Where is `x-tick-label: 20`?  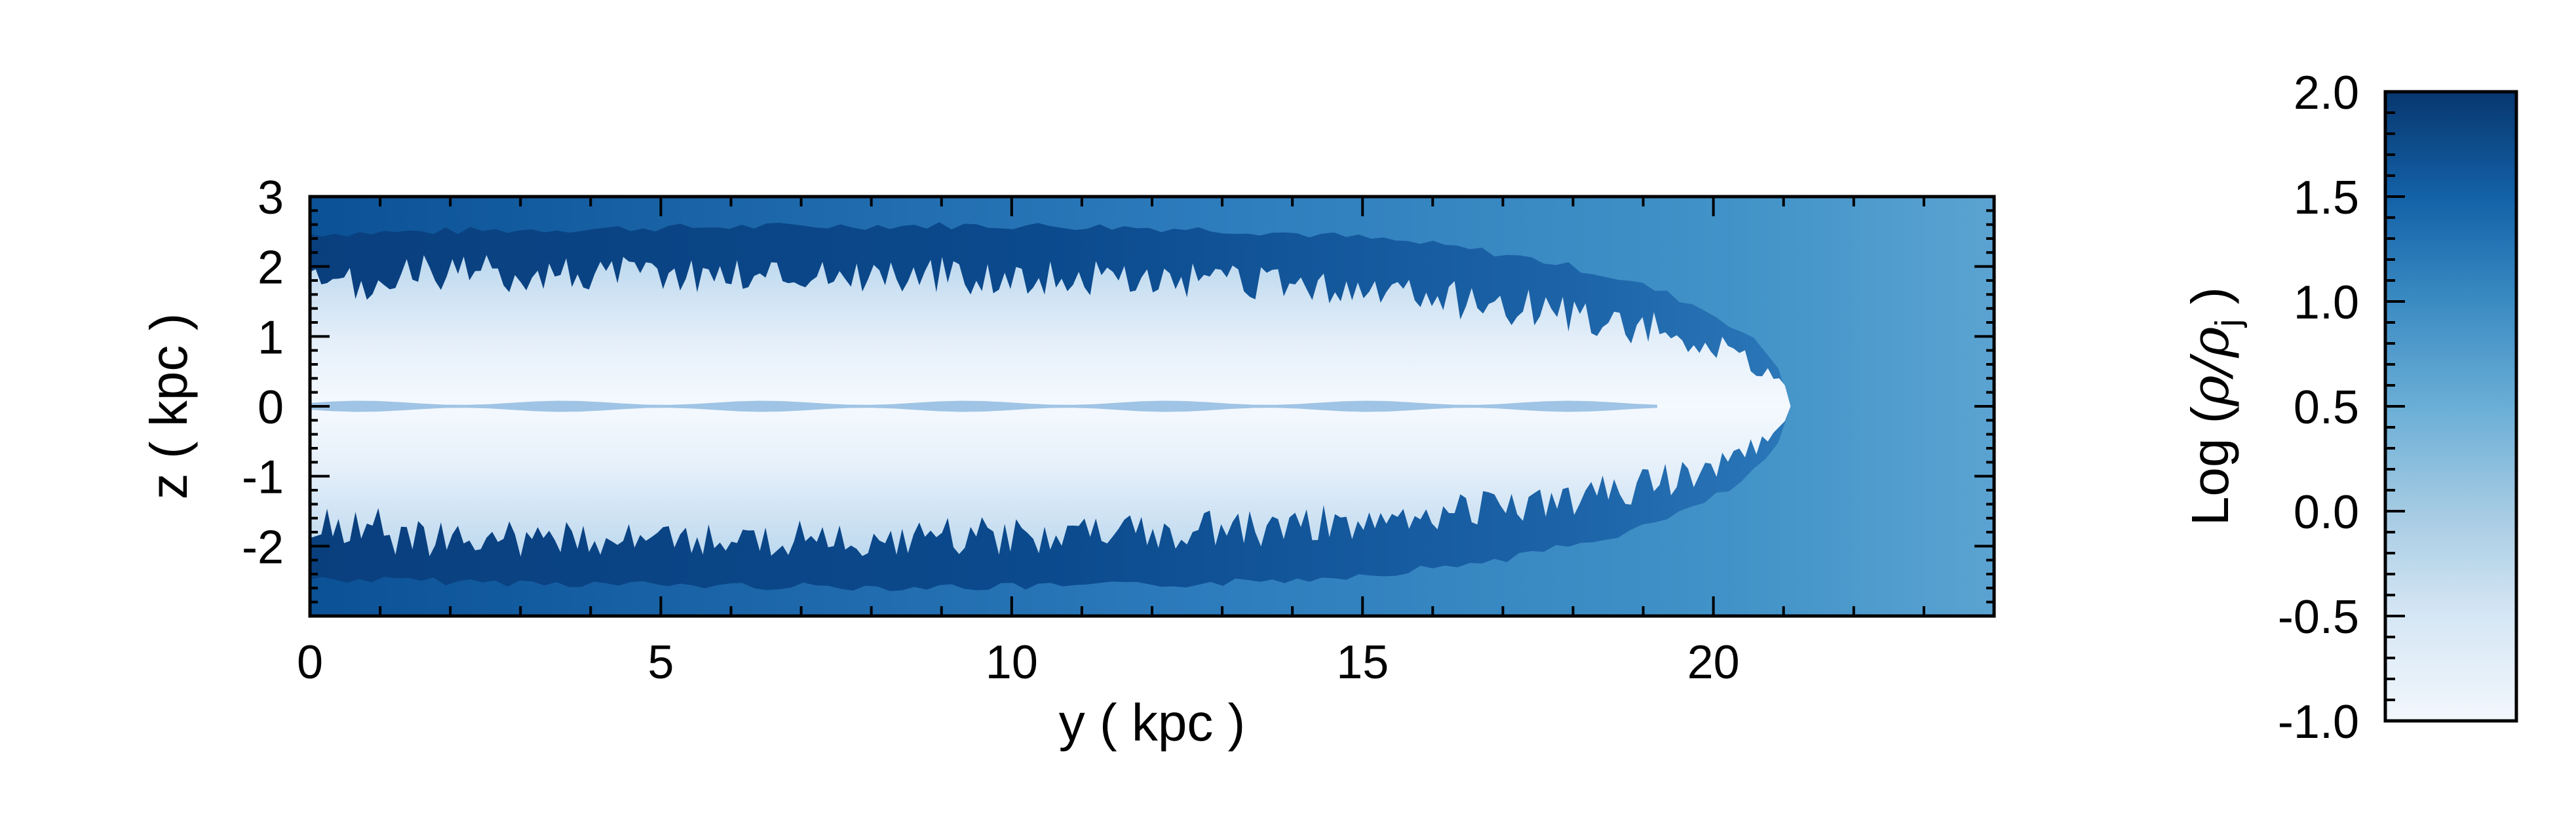 x-tick-label: 20 is located at coordinates (1713, 662).